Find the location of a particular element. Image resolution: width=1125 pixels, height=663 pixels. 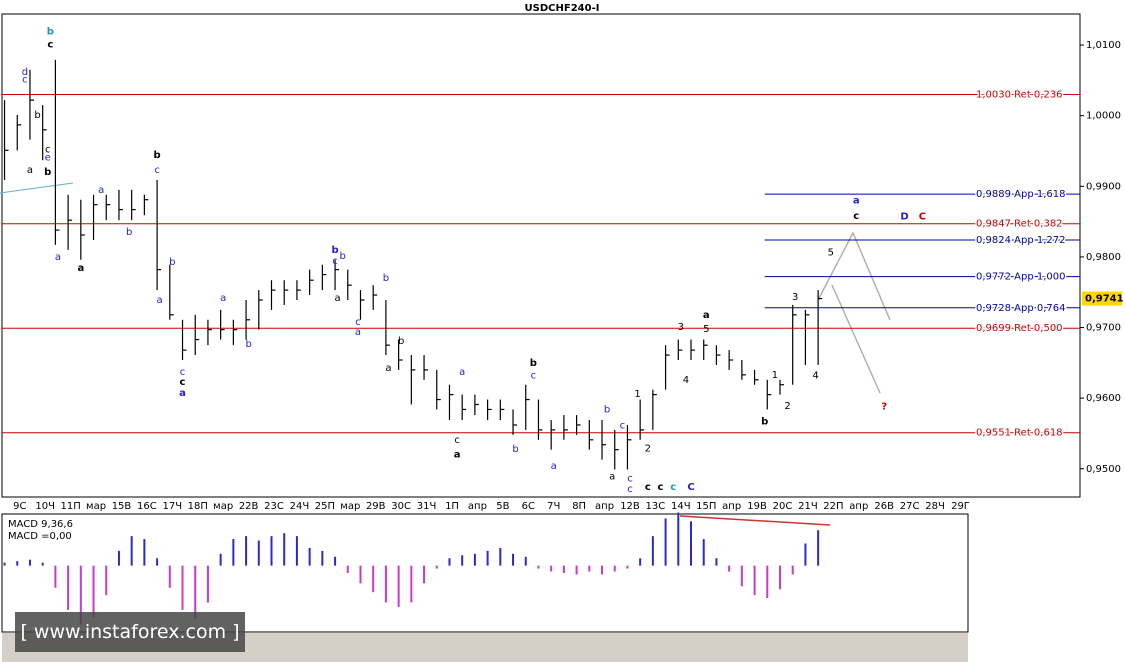

x-tick-label: 21Ч is located at coordinates (808, 506).